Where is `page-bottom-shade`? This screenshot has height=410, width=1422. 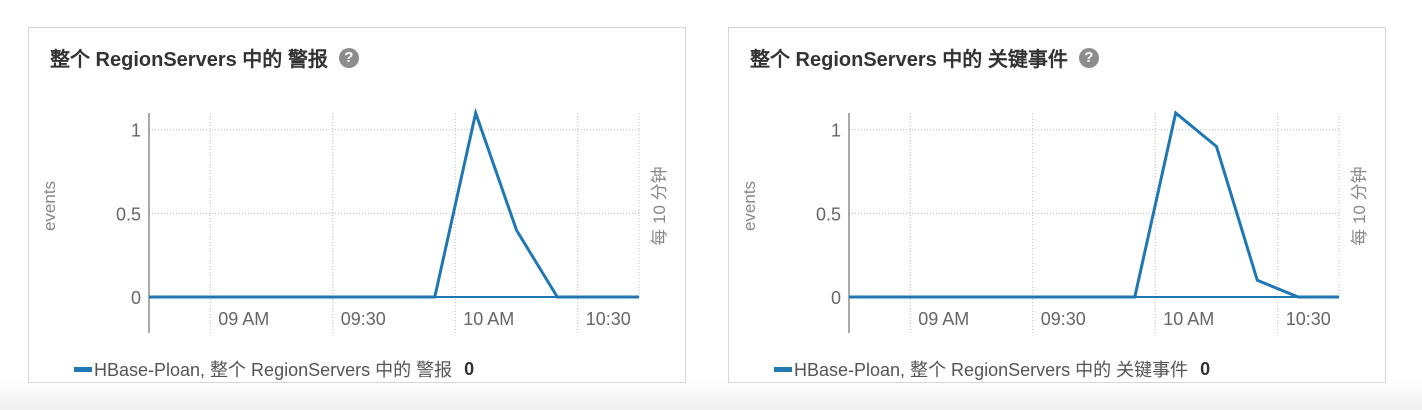
page-bottom-shade is located at coordinates (711, 395).